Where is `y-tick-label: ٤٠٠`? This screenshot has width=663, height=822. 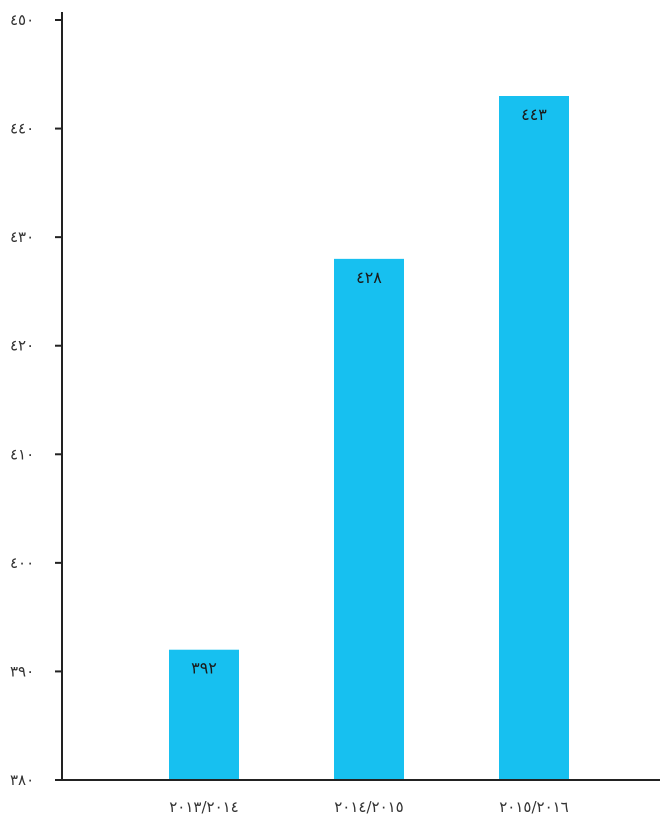
y-tick-label: ٤٠٠ is located at coordinates (22, 563).